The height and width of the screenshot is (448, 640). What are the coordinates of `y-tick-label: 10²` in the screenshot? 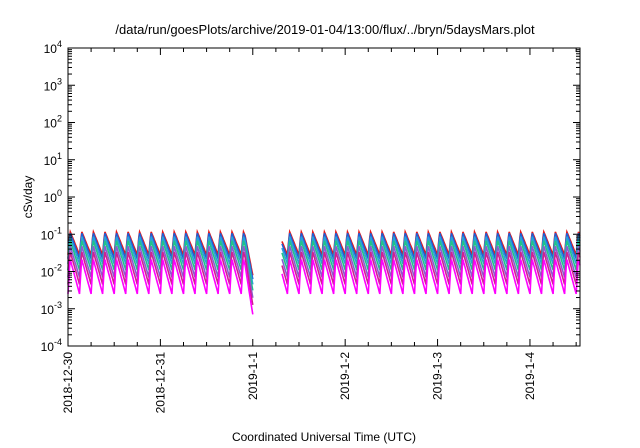 It's located at (53, 122).